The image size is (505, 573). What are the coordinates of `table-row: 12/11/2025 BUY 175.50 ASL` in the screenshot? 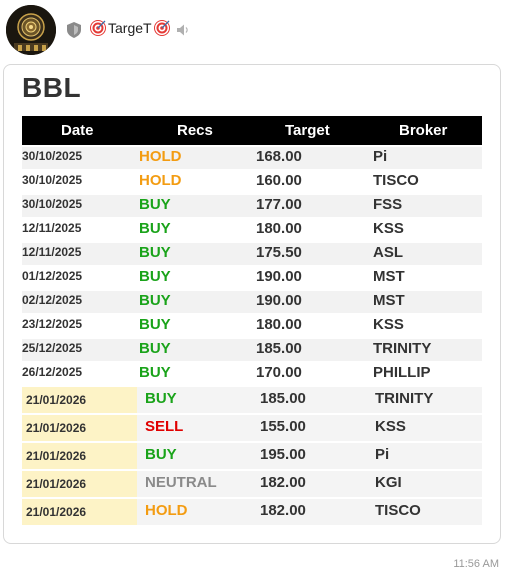 It's located at (252, 254).